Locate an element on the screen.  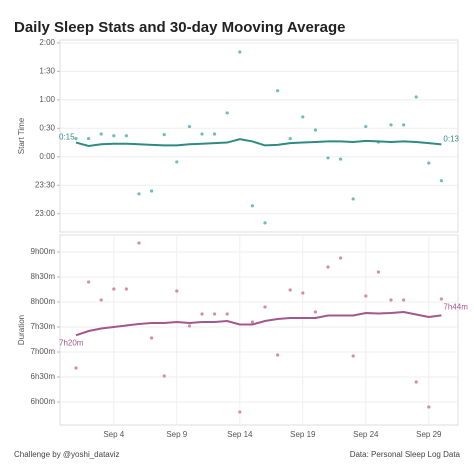
x-tick-label: Sep 4 is located at coordinates (113, 434).